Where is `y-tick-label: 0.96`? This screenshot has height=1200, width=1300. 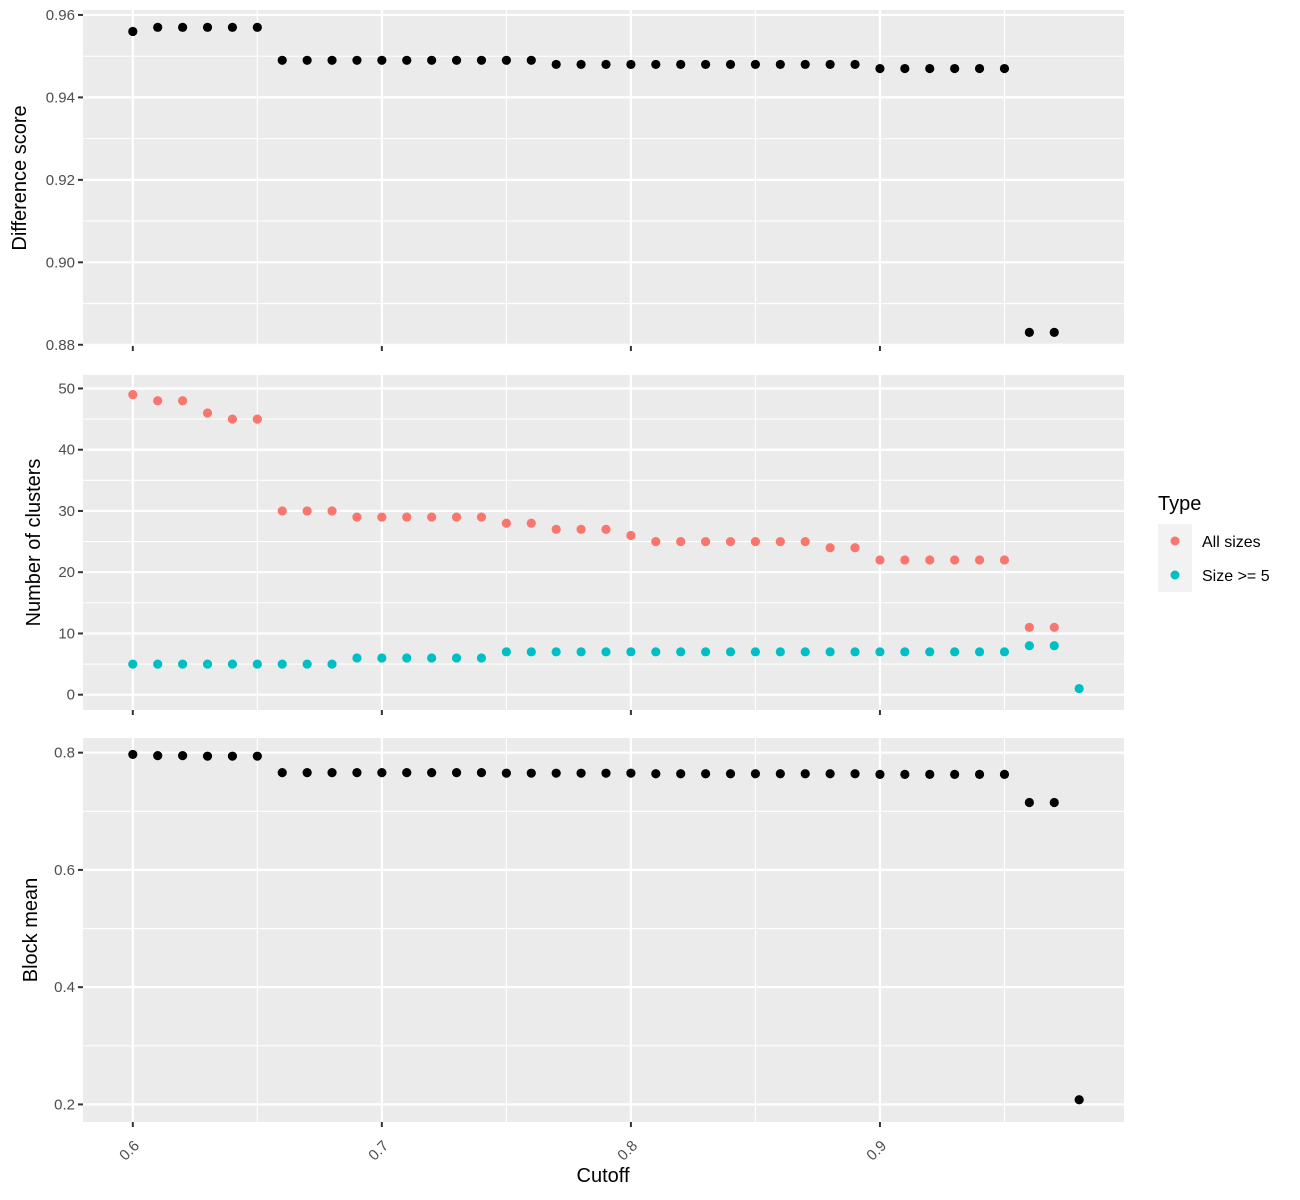 y-tick-label: 0.96 is located at coordinates (60, 15).